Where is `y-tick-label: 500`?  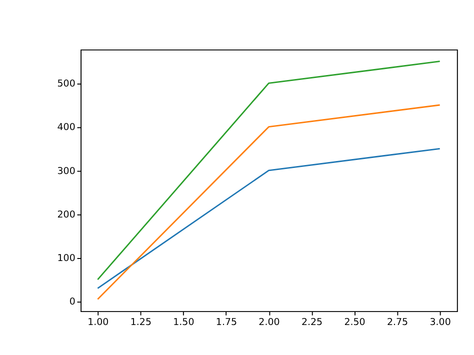 y-tick-label: 500 is located at coordinates (66, 84).